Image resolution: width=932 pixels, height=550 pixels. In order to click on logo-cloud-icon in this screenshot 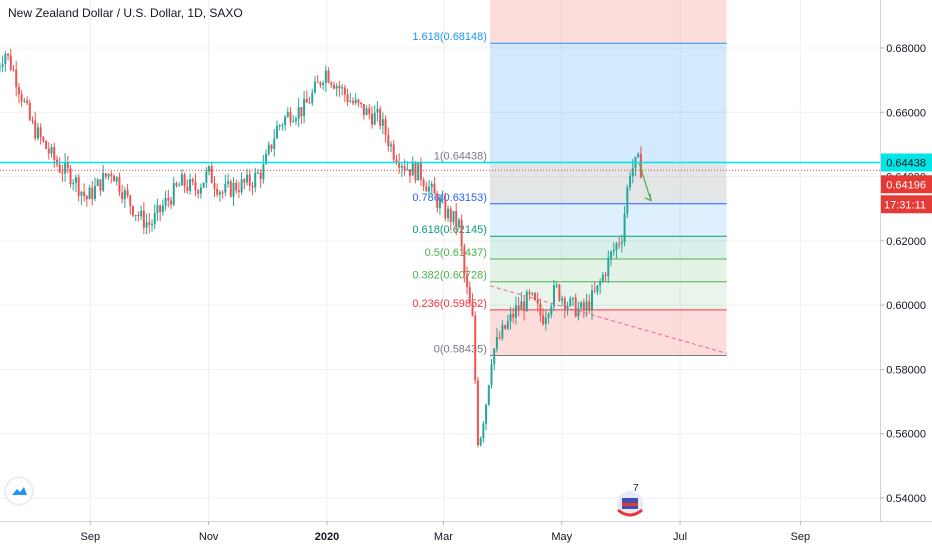, I will do `click(19, 491)`.